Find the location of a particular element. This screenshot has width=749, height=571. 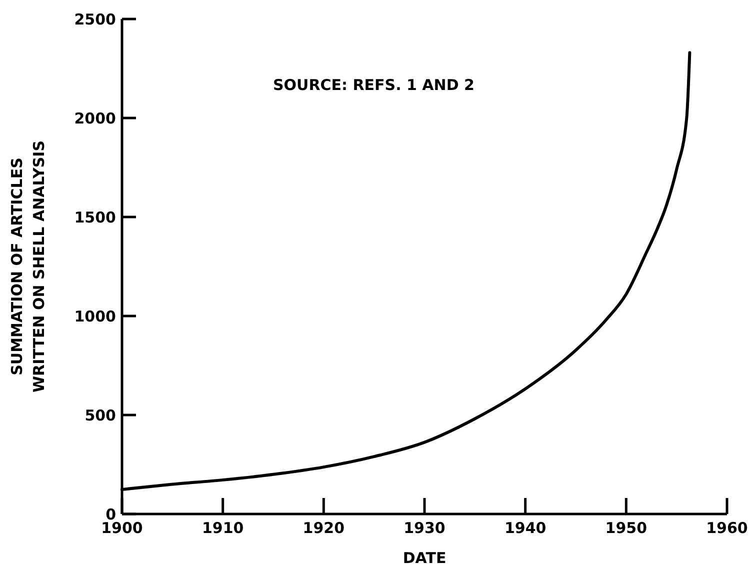

x-tick-label: 1960 is located at coordinates (727, 528).